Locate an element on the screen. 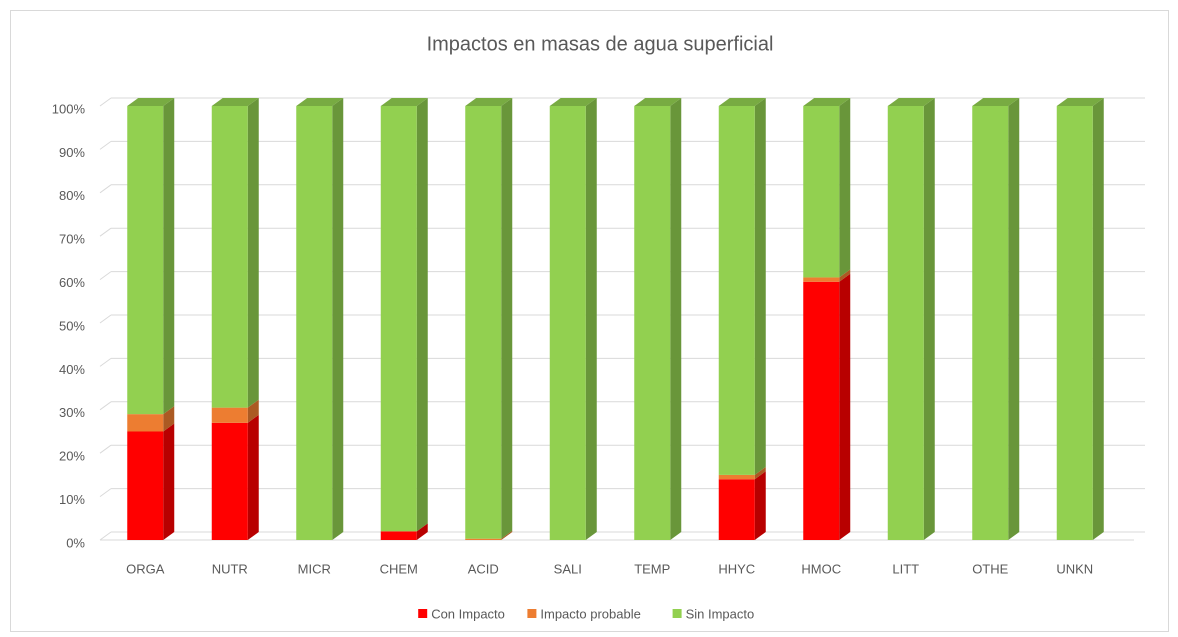  x-tick-label: SALI is located at coordinates (568, 568).